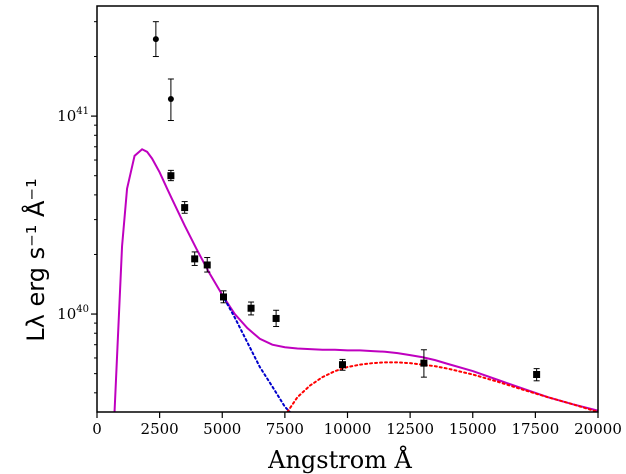 This screenshot has height=474, width=626. Describe the element at coordinates (222, 429) in the screenshot. I see `x-tick-label: 5000` at that location.